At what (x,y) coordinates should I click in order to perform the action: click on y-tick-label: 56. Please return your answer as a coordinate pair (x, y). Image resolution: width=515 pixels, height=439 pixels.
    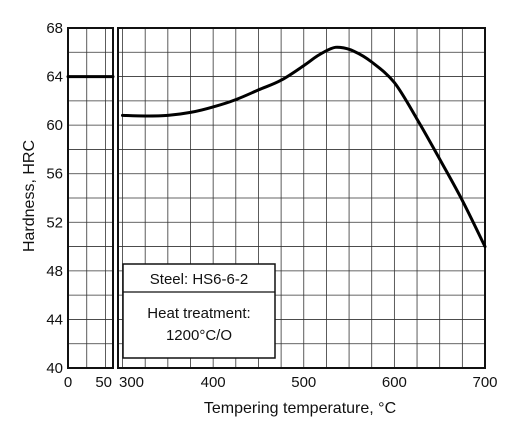
    Looking at the image, I should click on (54, 174).